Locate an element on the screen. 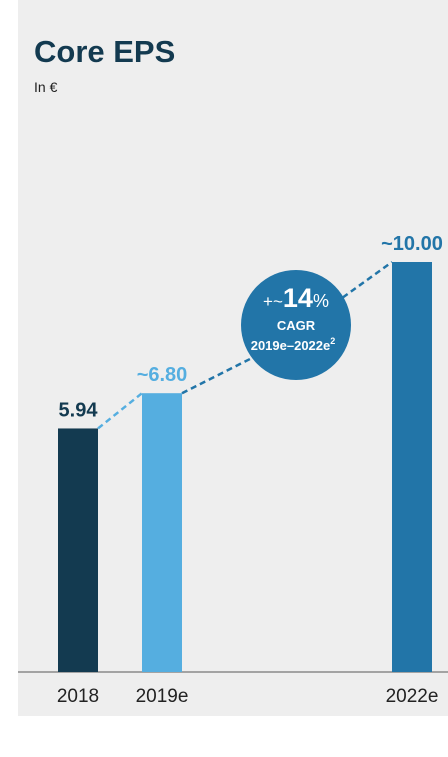 This screenshot has height=757, width=448. chart-title: Core EPS is located at coordinates (104, 51).